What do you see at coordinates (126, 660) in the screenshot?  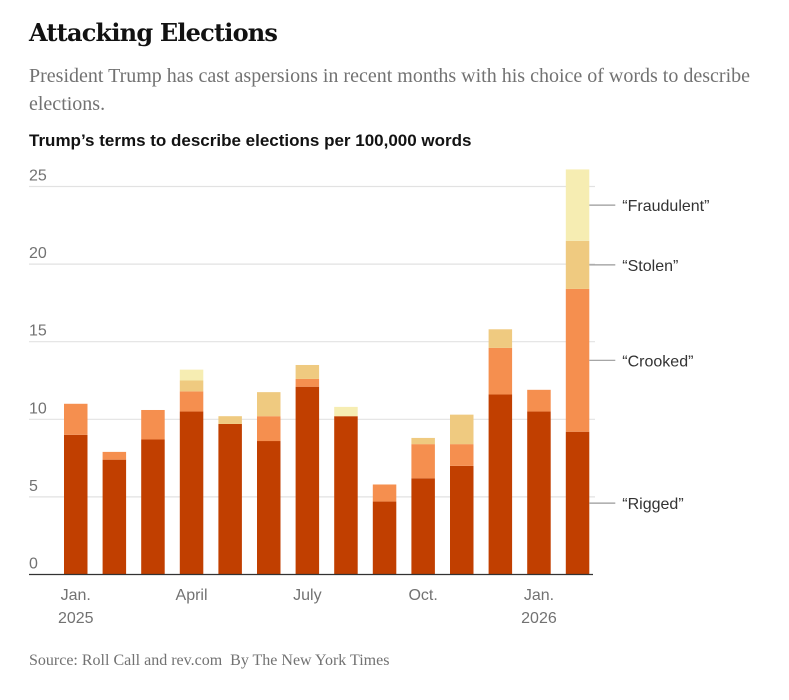 I see `source-text: Source: Roll Call and rev.com` at bounding box center [126, 660].